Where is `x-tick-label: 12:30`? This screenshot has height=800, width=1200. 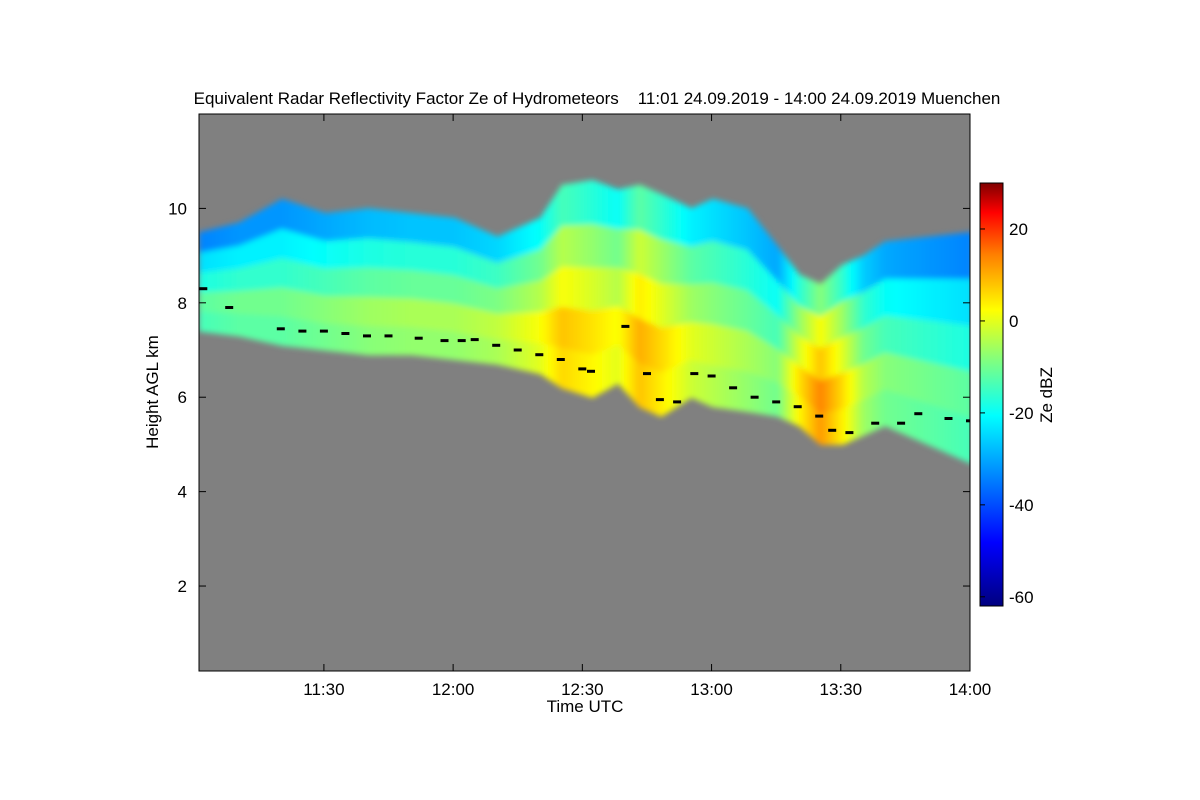 x-tick-label: 12:30 is located at coordinates (582, 689).